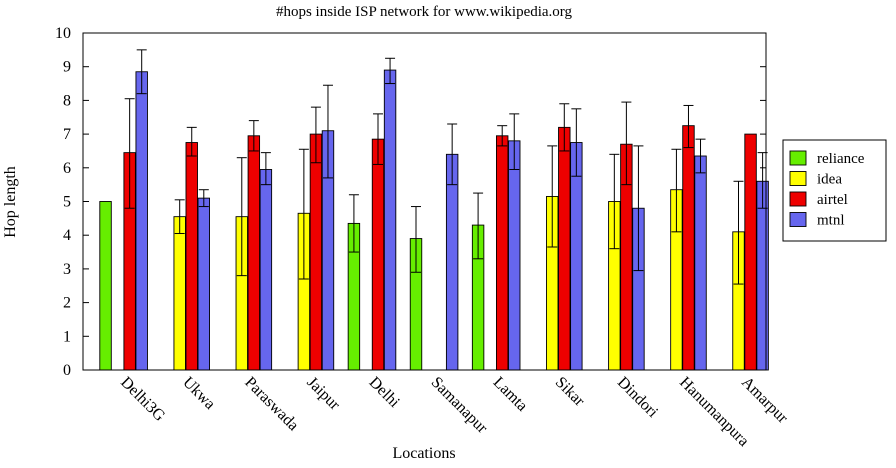 The width and height of the screenshot is (896, 468). Describe the element at coordinates (198, 393) in the screenshot. I see `x-tick-label: Ukwa` at that location.